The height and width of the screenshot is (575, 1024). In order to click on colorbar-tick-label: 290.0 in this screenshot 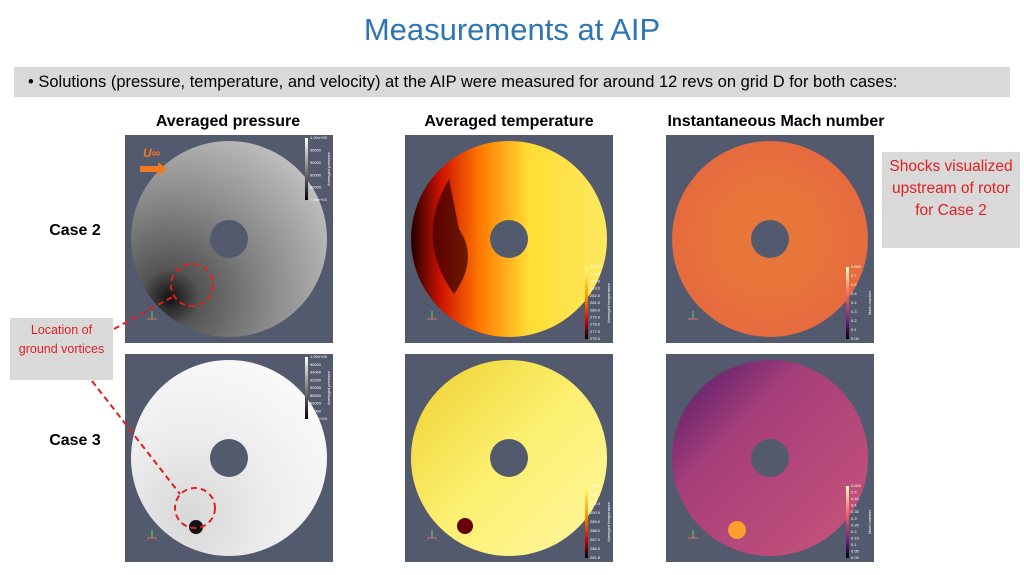, I will do `click(595, 512)`.